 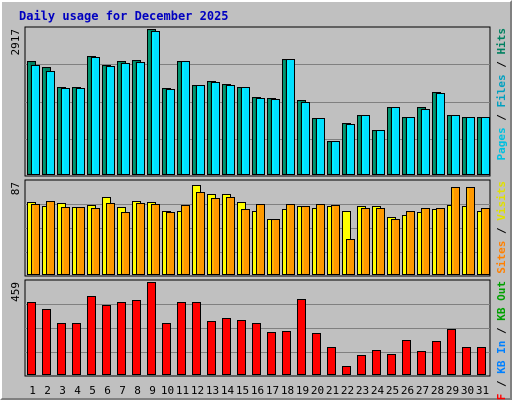 I want to click on day-label: 21, so click(x=332, y=390).